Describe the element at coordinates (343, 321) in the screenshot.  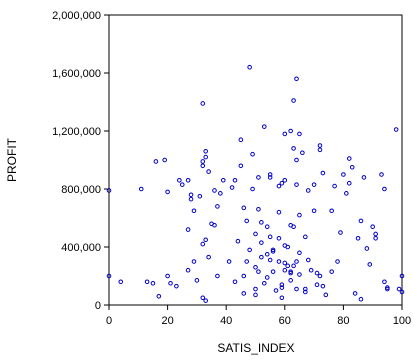
I see `x-tick-label: 80` at that location.